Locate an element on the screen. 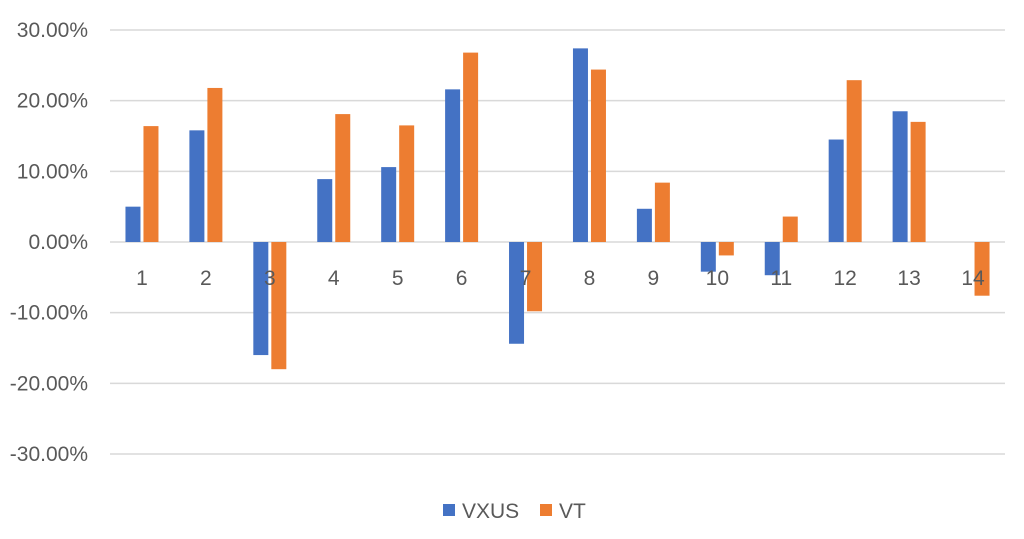 This screenshot has width=1024, height=539. x-category-label: 2 is located at coordinates (206, 278).